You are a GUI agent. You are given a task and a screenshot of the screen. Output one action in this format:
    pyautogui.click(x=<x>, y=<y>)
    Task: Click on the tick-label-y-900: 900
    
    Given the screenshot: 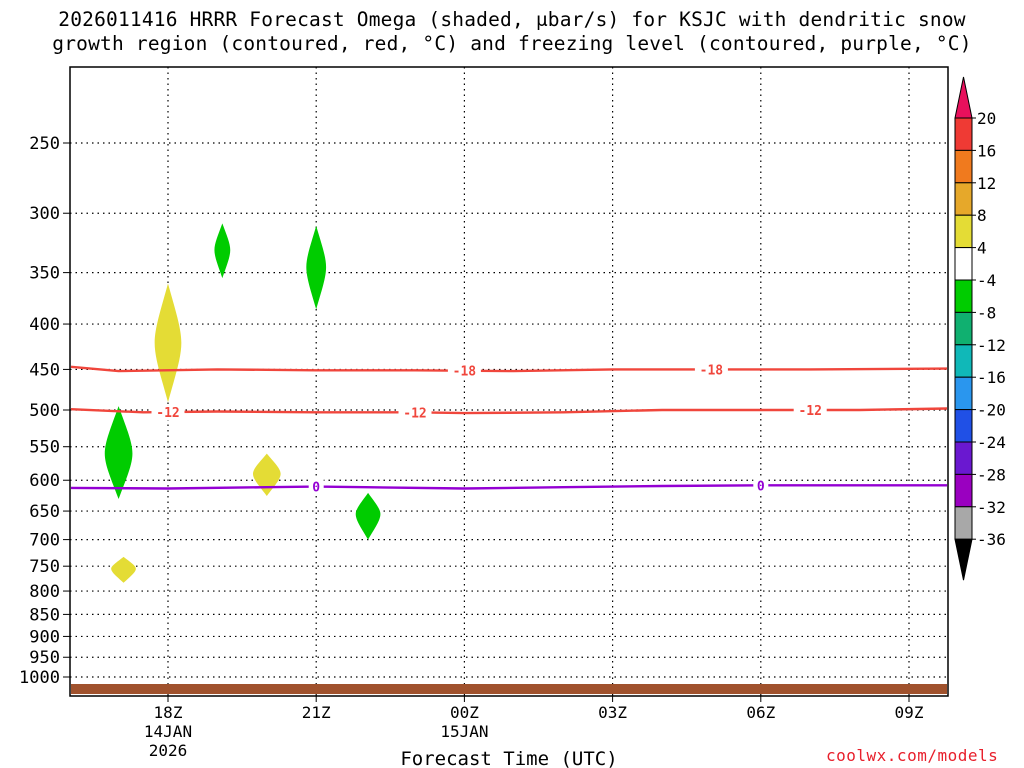 What is the action you would take?
    pyautogui.click(x=44, y=637)
    